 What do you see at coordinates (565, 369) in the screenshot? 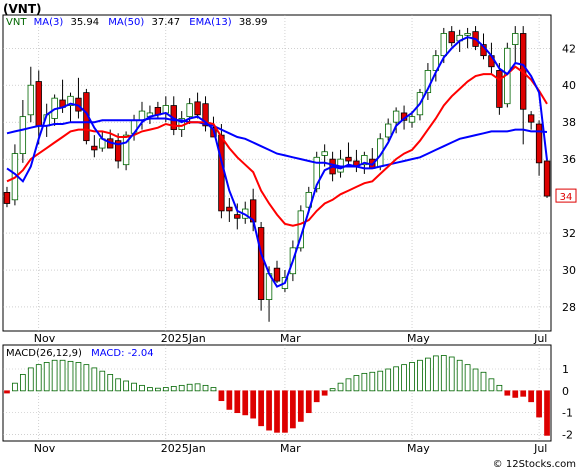
I see `macd-y-tick-label: 1` at bounding box center [565, 369].